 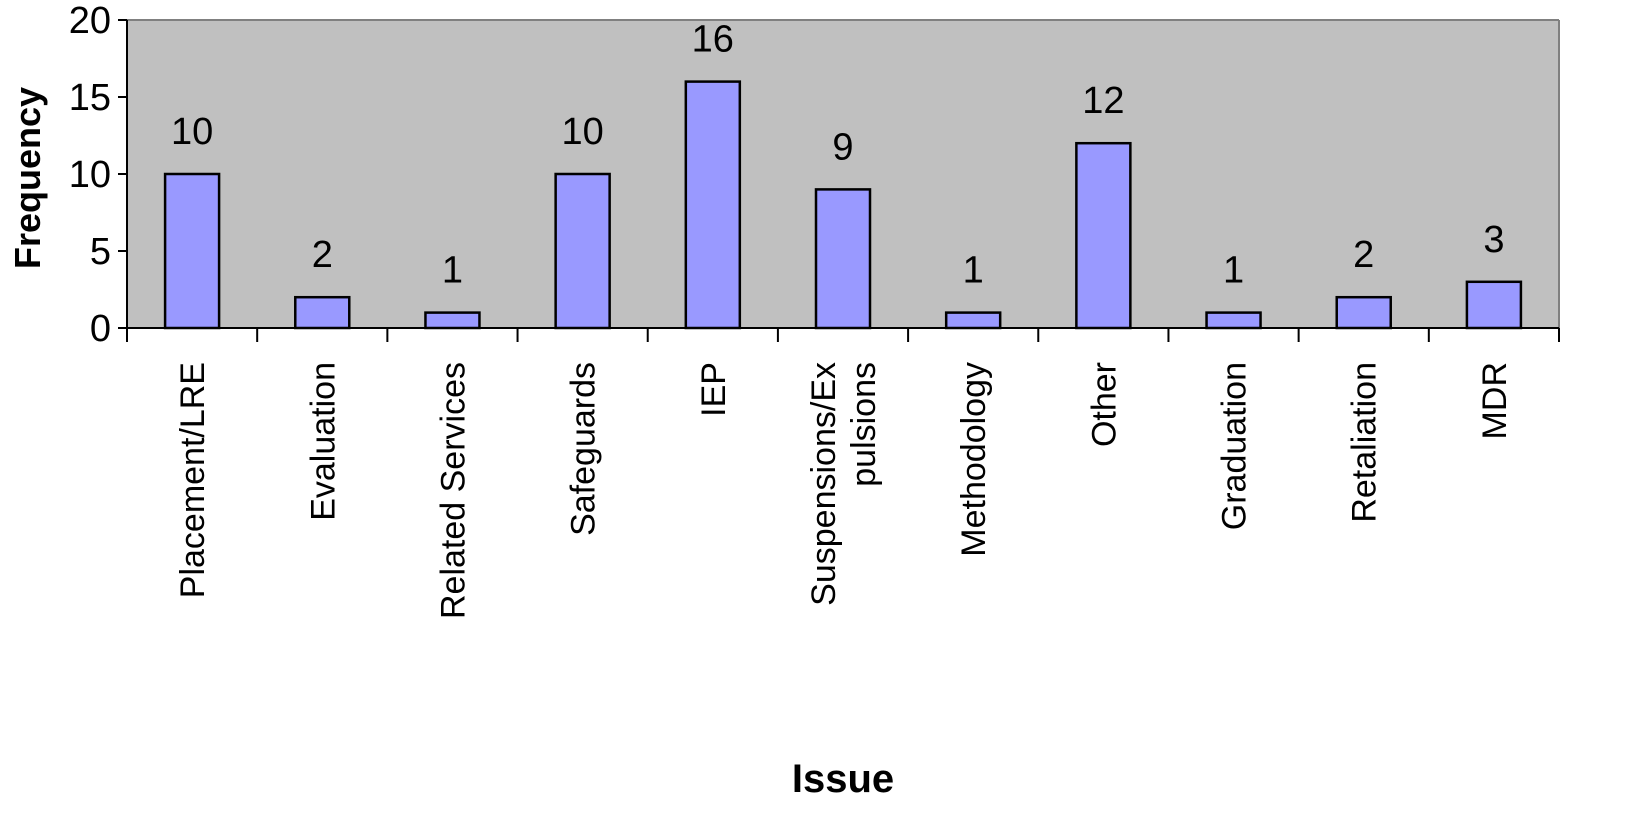 What do you see at coordinates (1493, 240) in the screenshot?
I see `data-label: 3` at bounding box center [1493, 240].